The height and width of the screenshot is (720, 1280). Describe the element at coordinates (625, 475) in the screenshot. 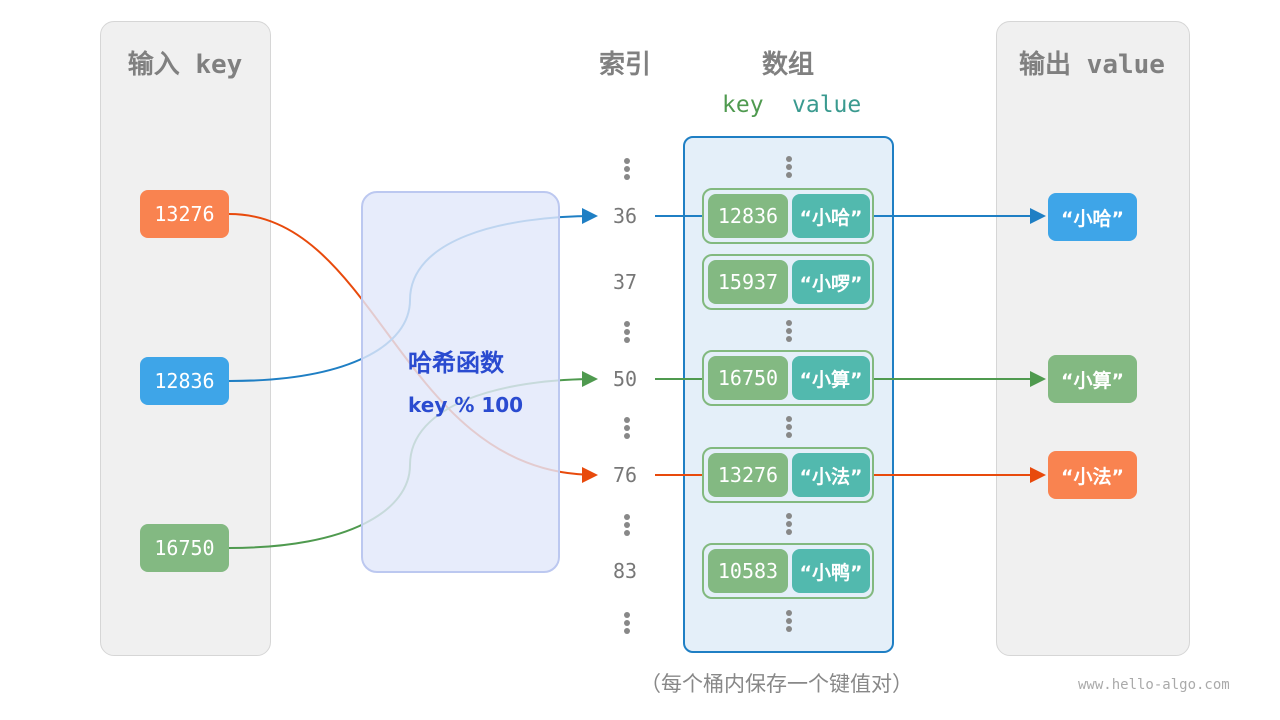

I see `index-label: 76` at that location.